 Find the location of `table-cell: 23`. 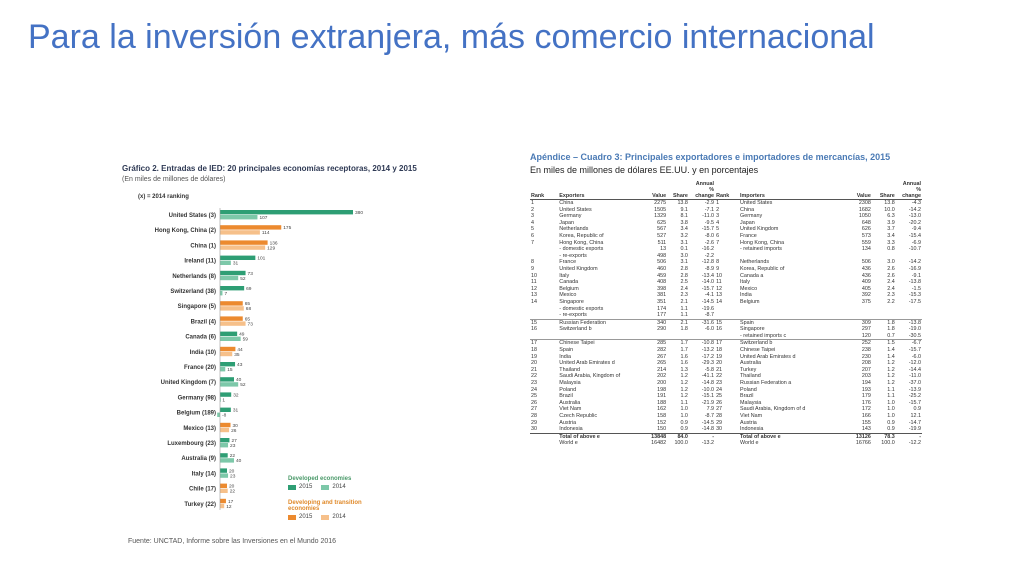

table-cell: 23 is located at coordinates (534, 383).